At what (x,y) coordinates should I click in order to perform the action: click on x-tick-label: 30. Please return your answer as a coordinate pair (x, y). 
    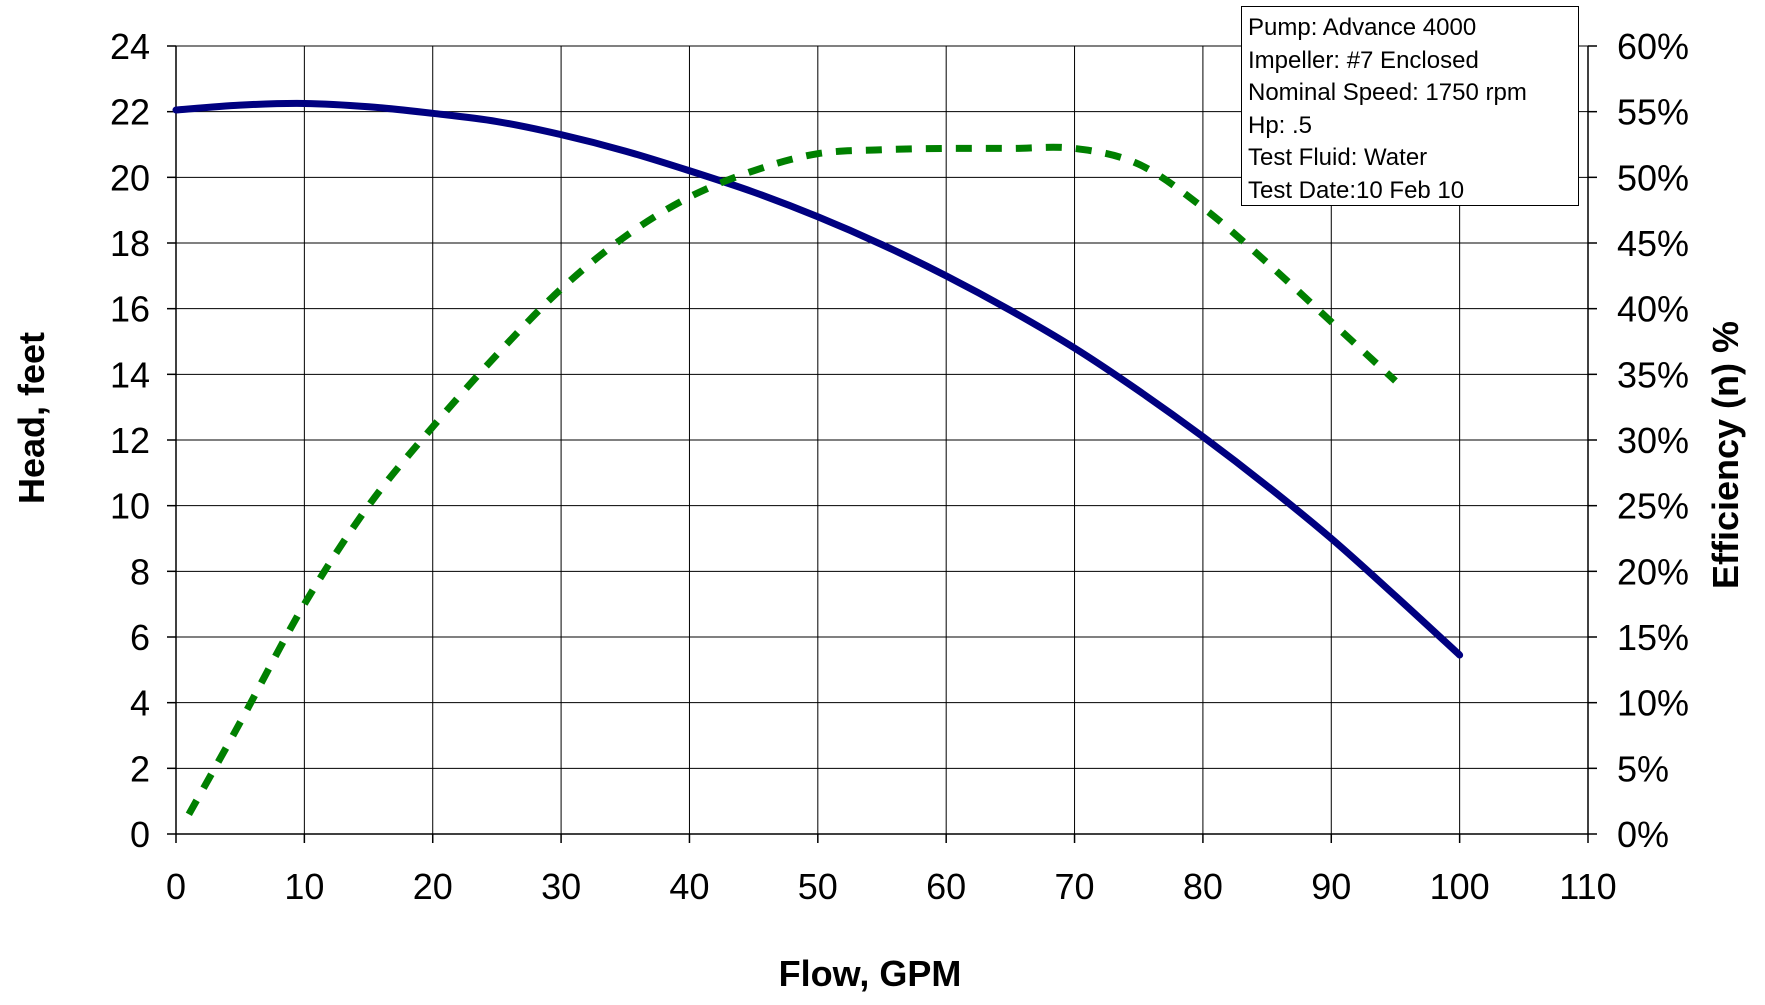
    Looking at the image, I should click on (561, 886).